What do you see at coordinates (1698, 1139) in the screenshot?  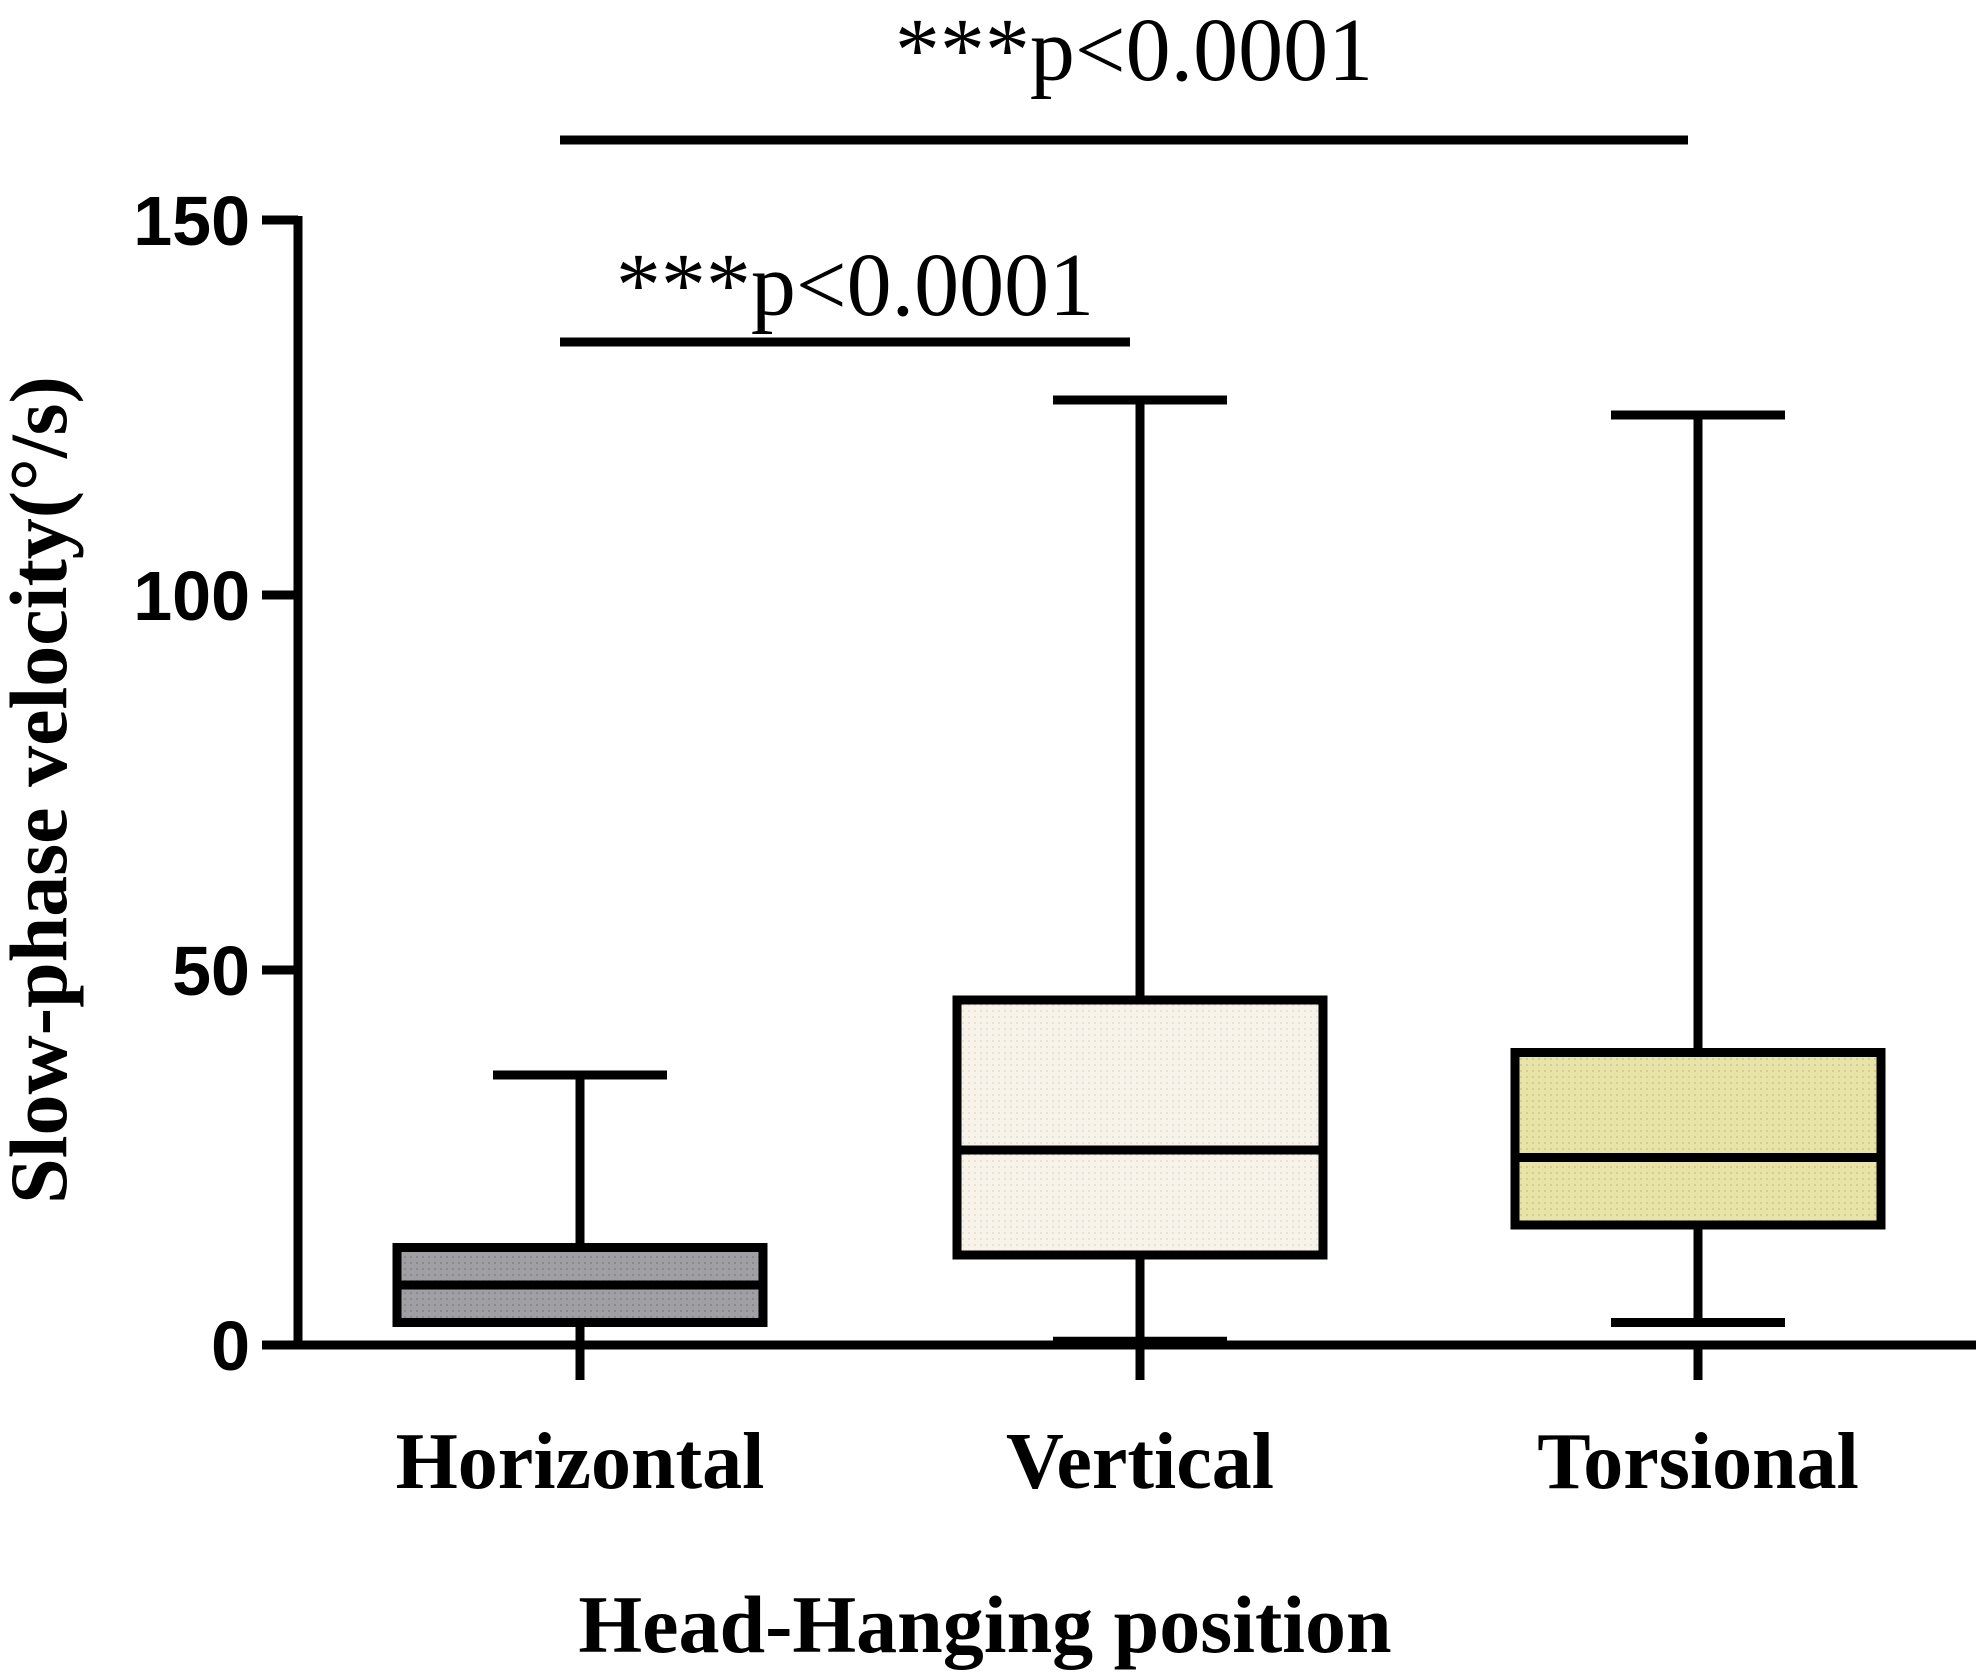 I see `torsional-box` at bounding box center [1698, 1139].